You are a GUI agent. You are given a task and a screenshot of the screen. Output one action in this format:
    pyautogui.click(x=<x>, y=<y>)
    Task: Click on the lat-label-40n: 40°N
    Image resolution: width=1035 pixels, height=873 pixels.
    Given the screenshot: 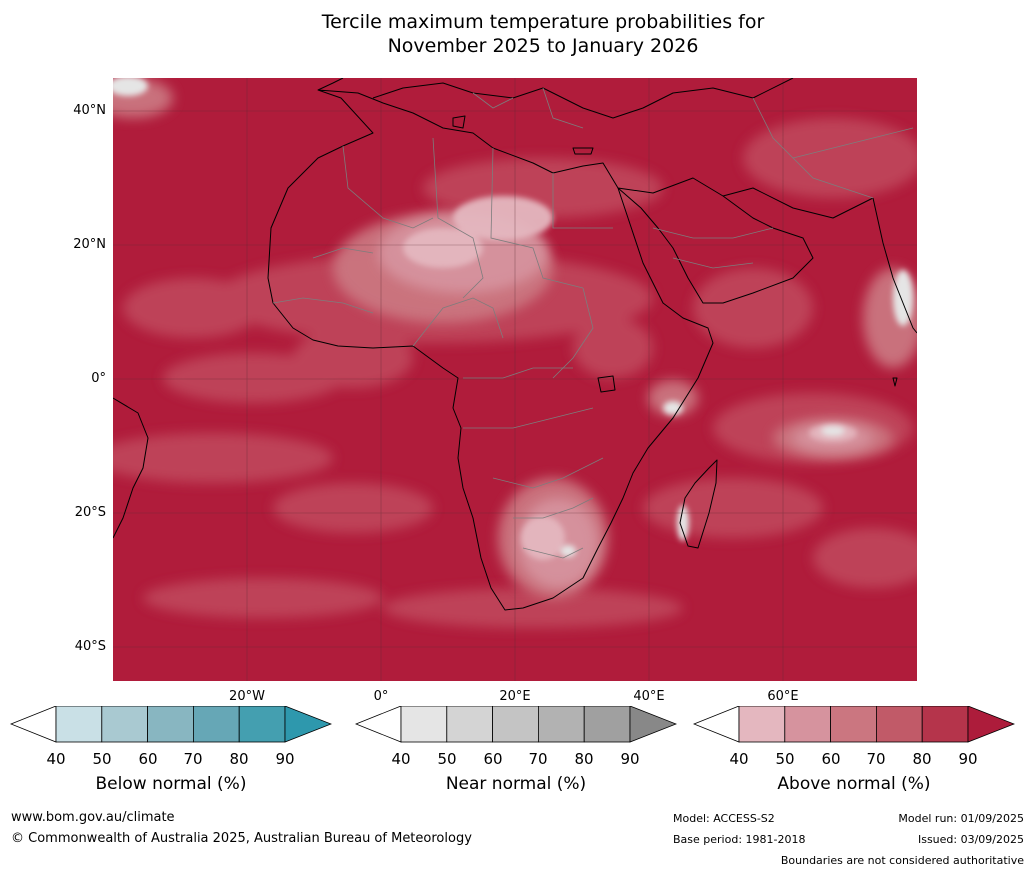 What is the action you would take?
    pyautogui.click(x=89, y=110)
    